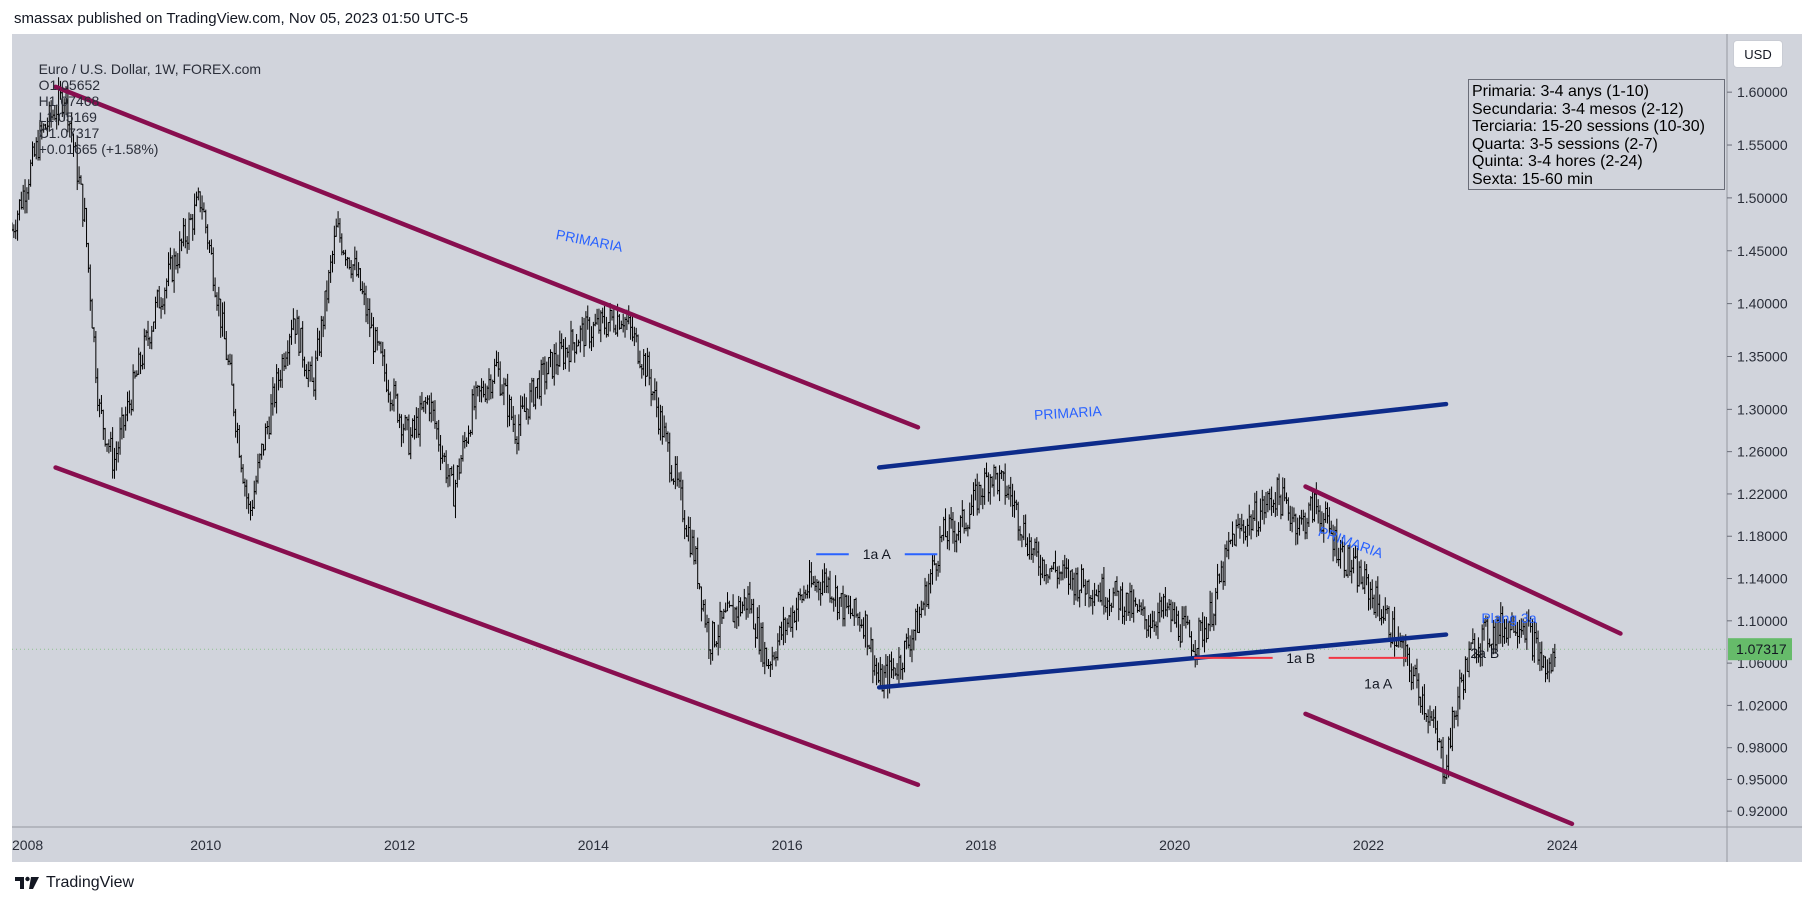 This screenshot has width=1815, height=906. What do you see at coordinates (1762, 579) in the screenshot?
I see `price-tick-label: 1.14000` at bounding box center [1762, 579].